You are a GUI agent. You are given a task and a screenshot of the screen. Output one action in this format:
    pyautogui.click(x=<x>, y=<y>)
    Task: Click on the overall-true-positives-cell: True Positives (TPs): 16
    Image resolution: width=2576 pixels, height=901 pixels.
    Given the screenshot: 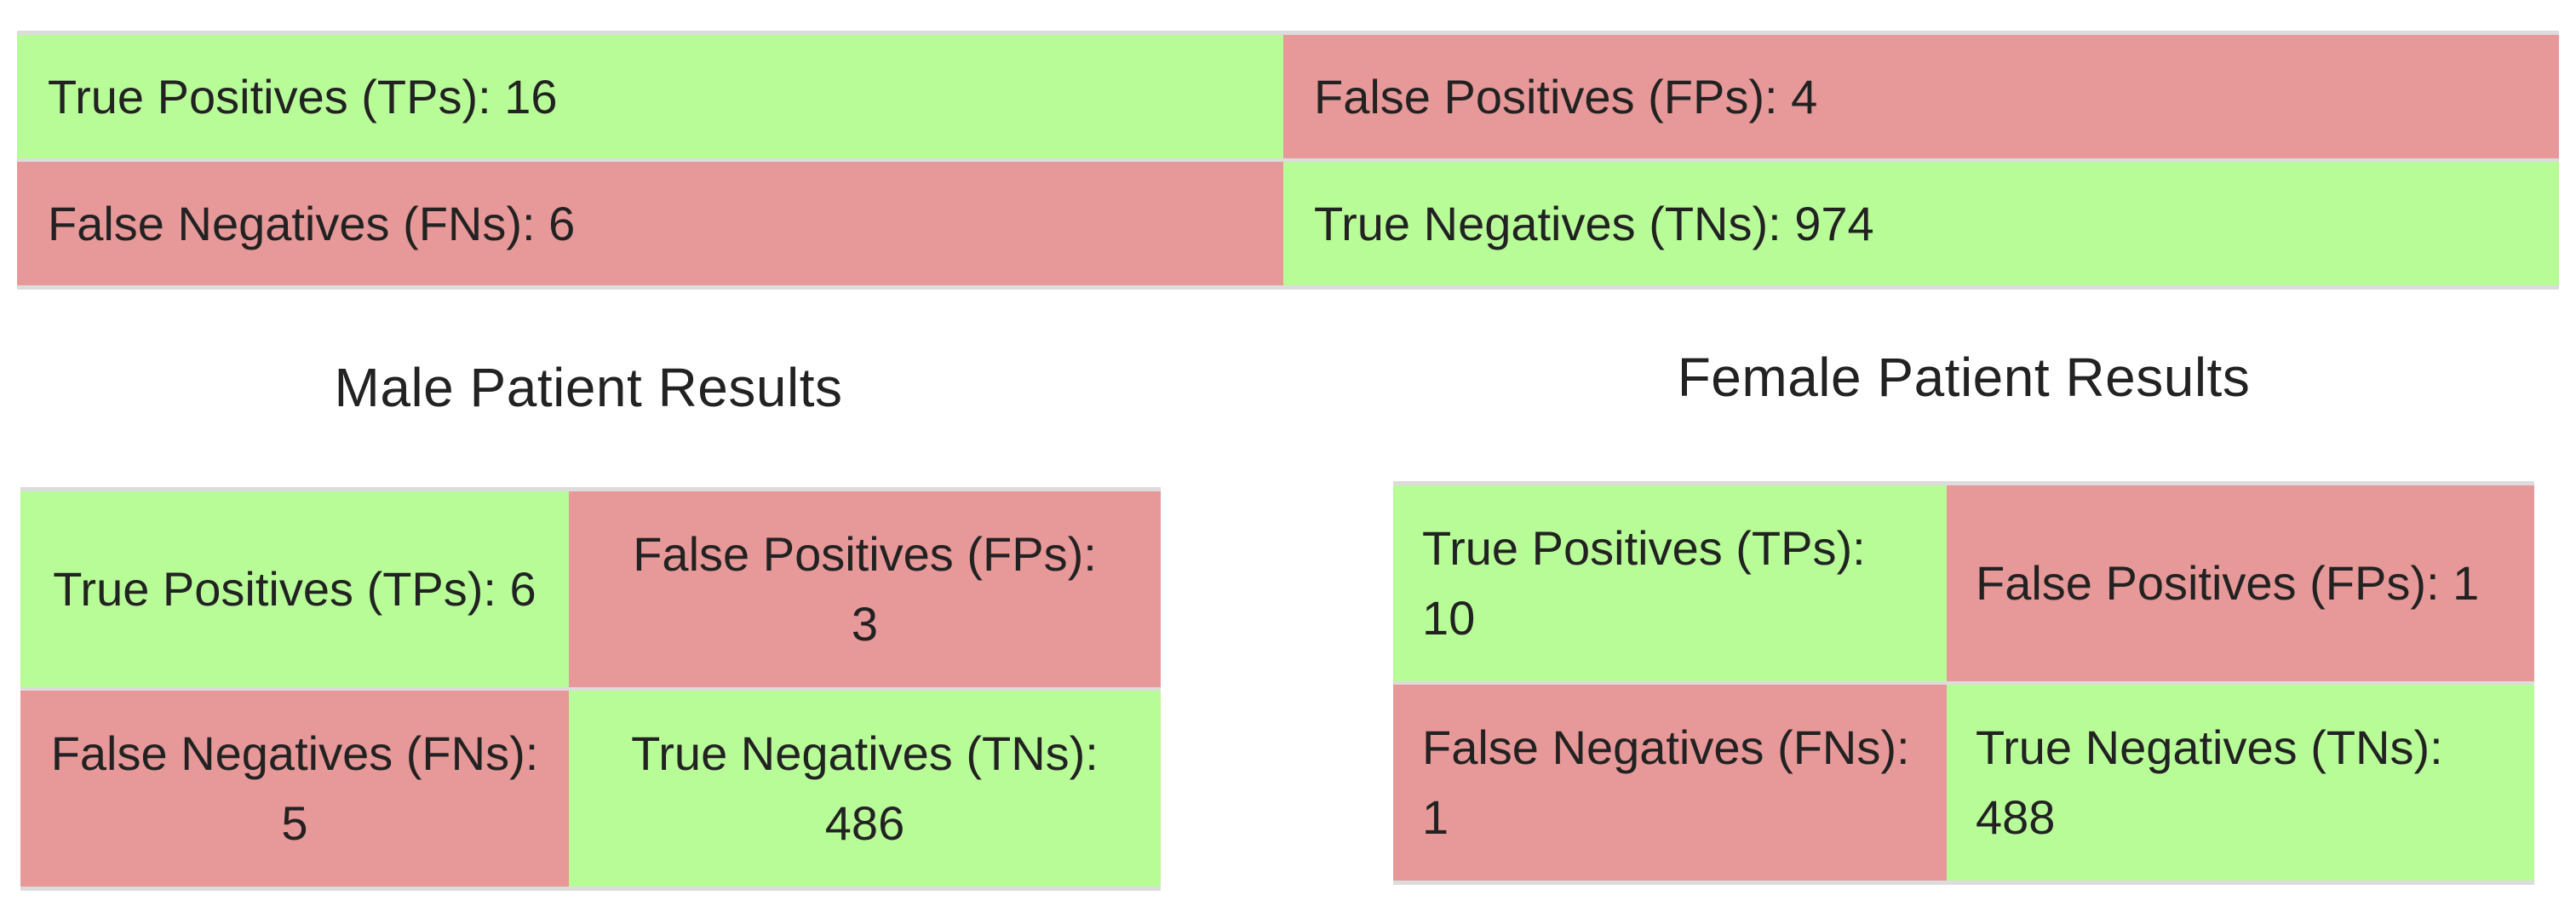 What is the action you would take?
    pyautogui.click(x=650, y=97)
    